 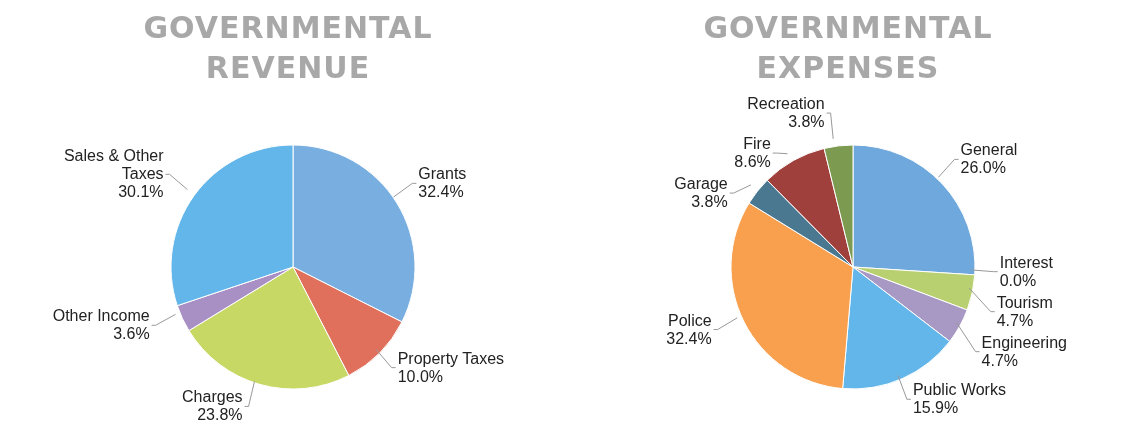 What do you see at coordinates (757, 144) in the screenshot?
I see `slice-label: Fire` at bounding box center [757, 144].